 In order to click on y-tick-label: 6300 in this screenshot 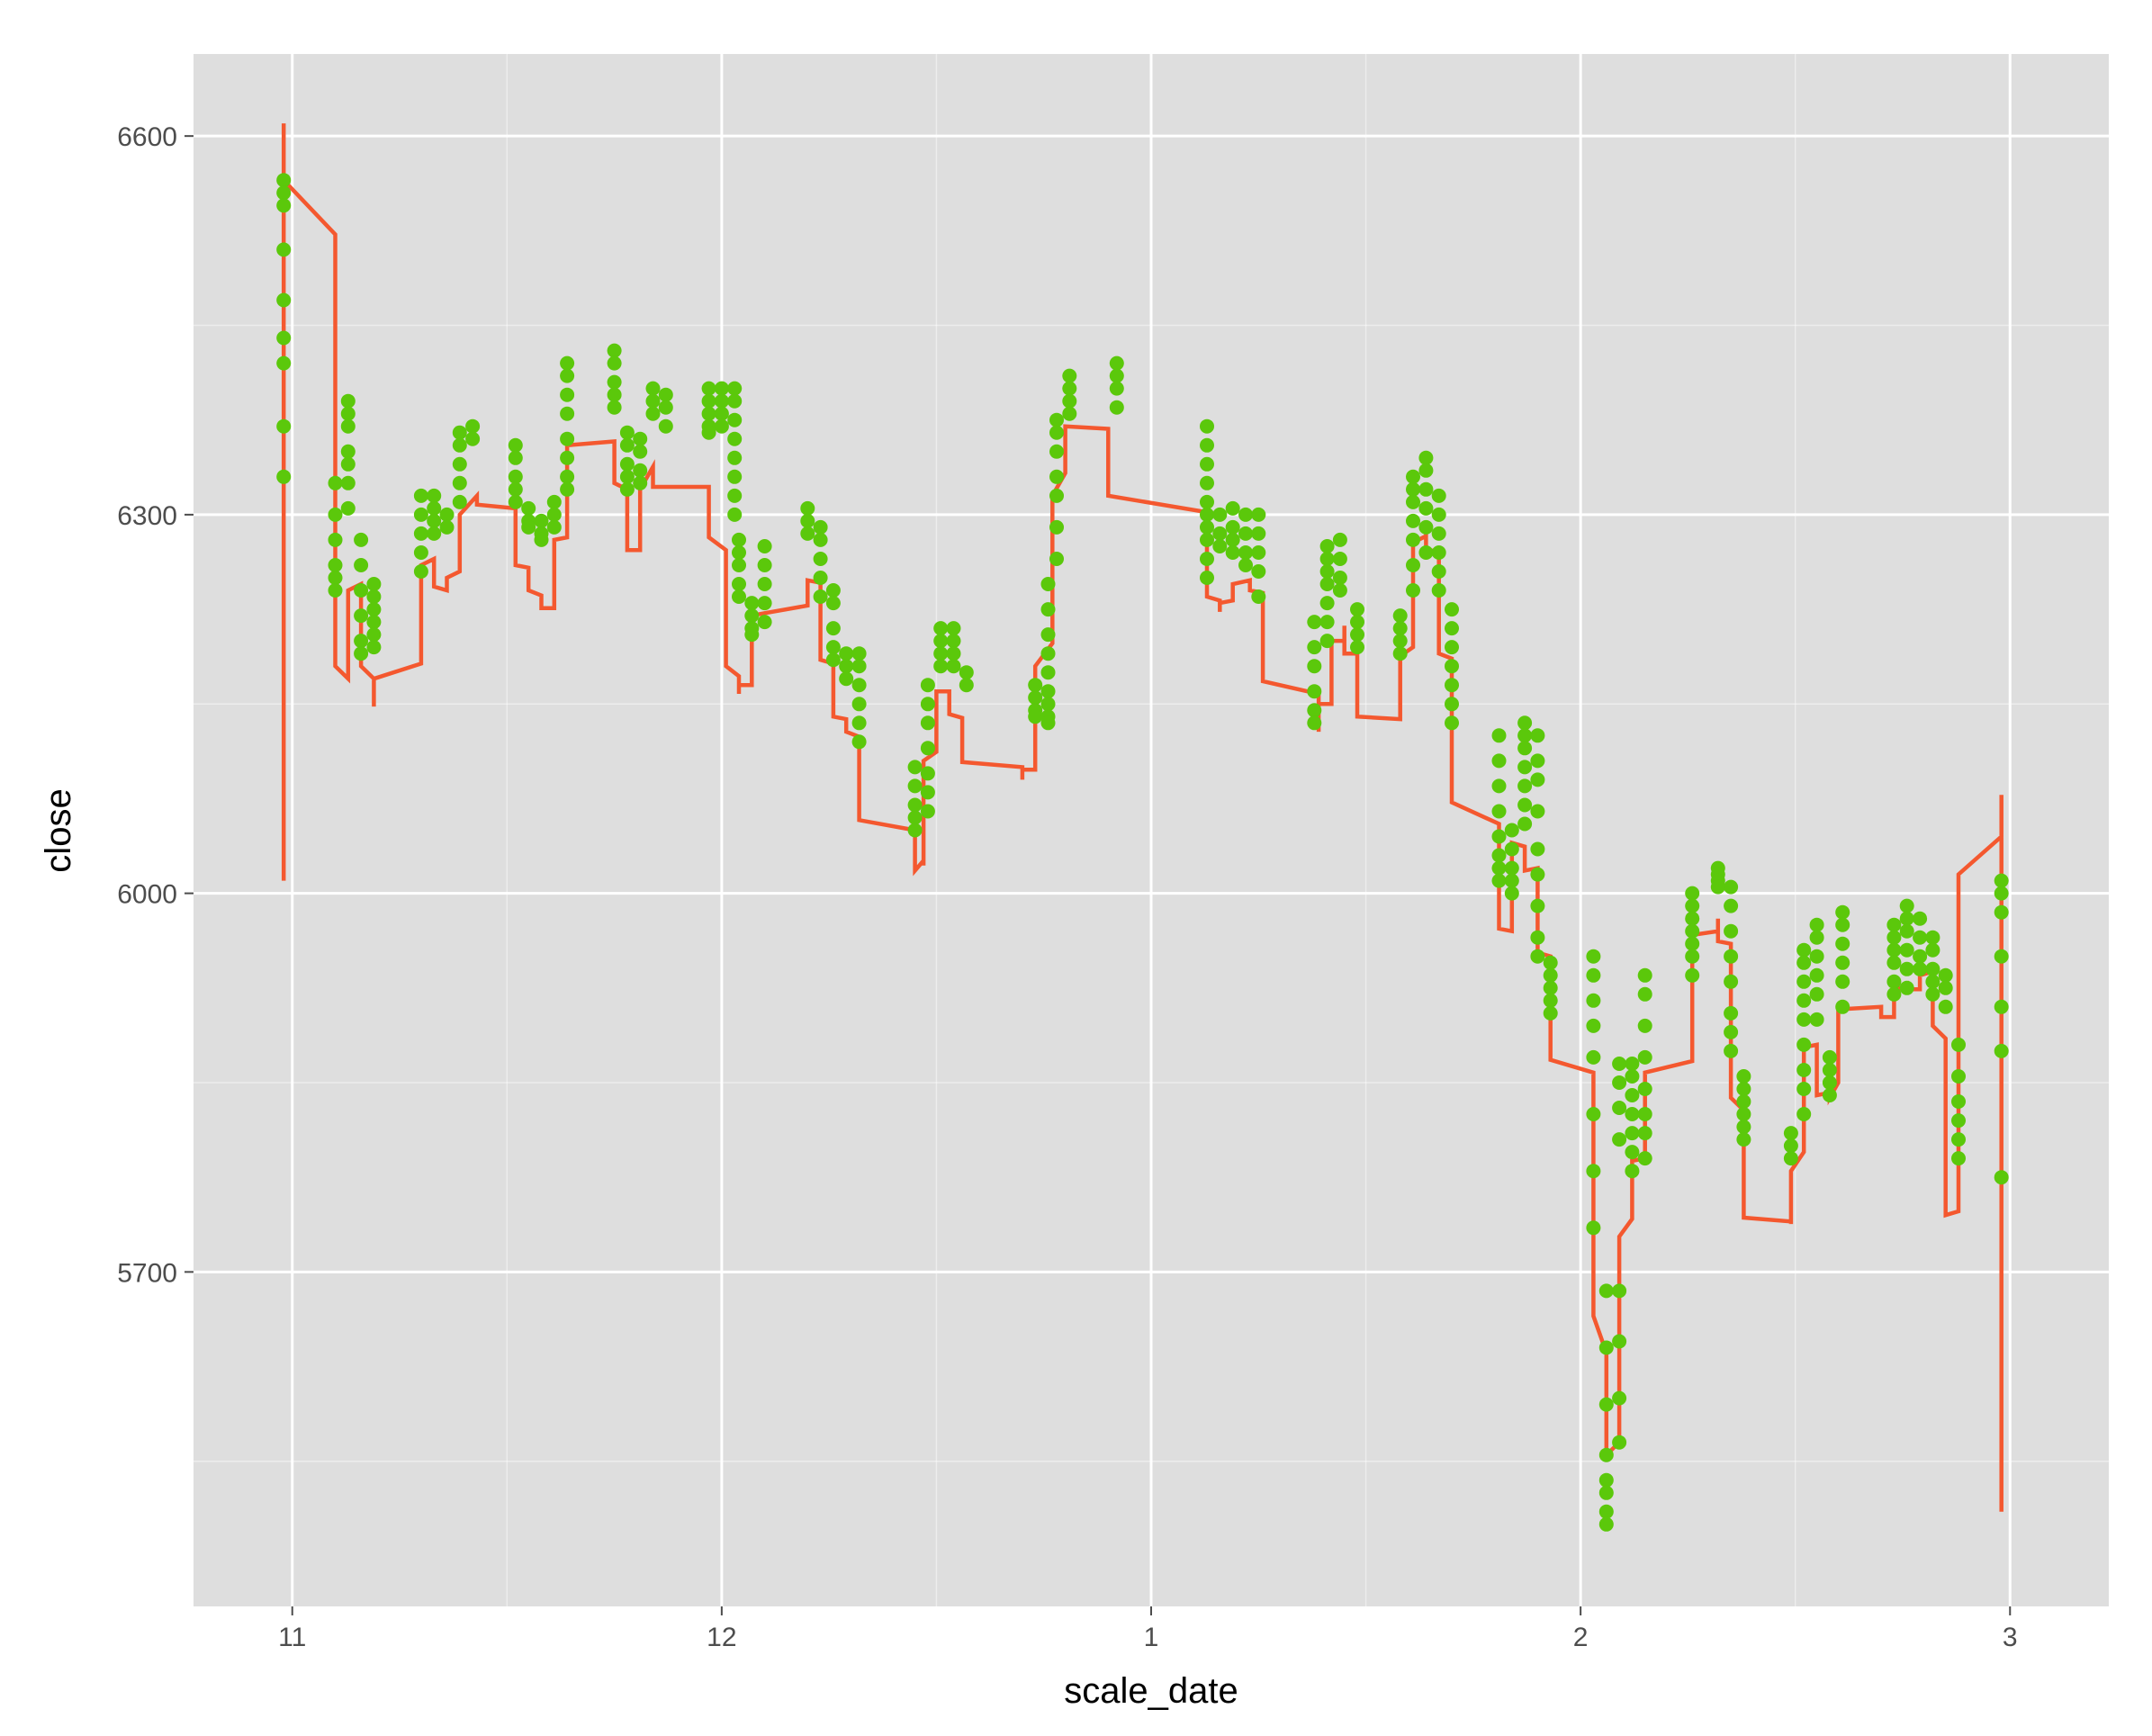, I will do `click(147, 516)`.